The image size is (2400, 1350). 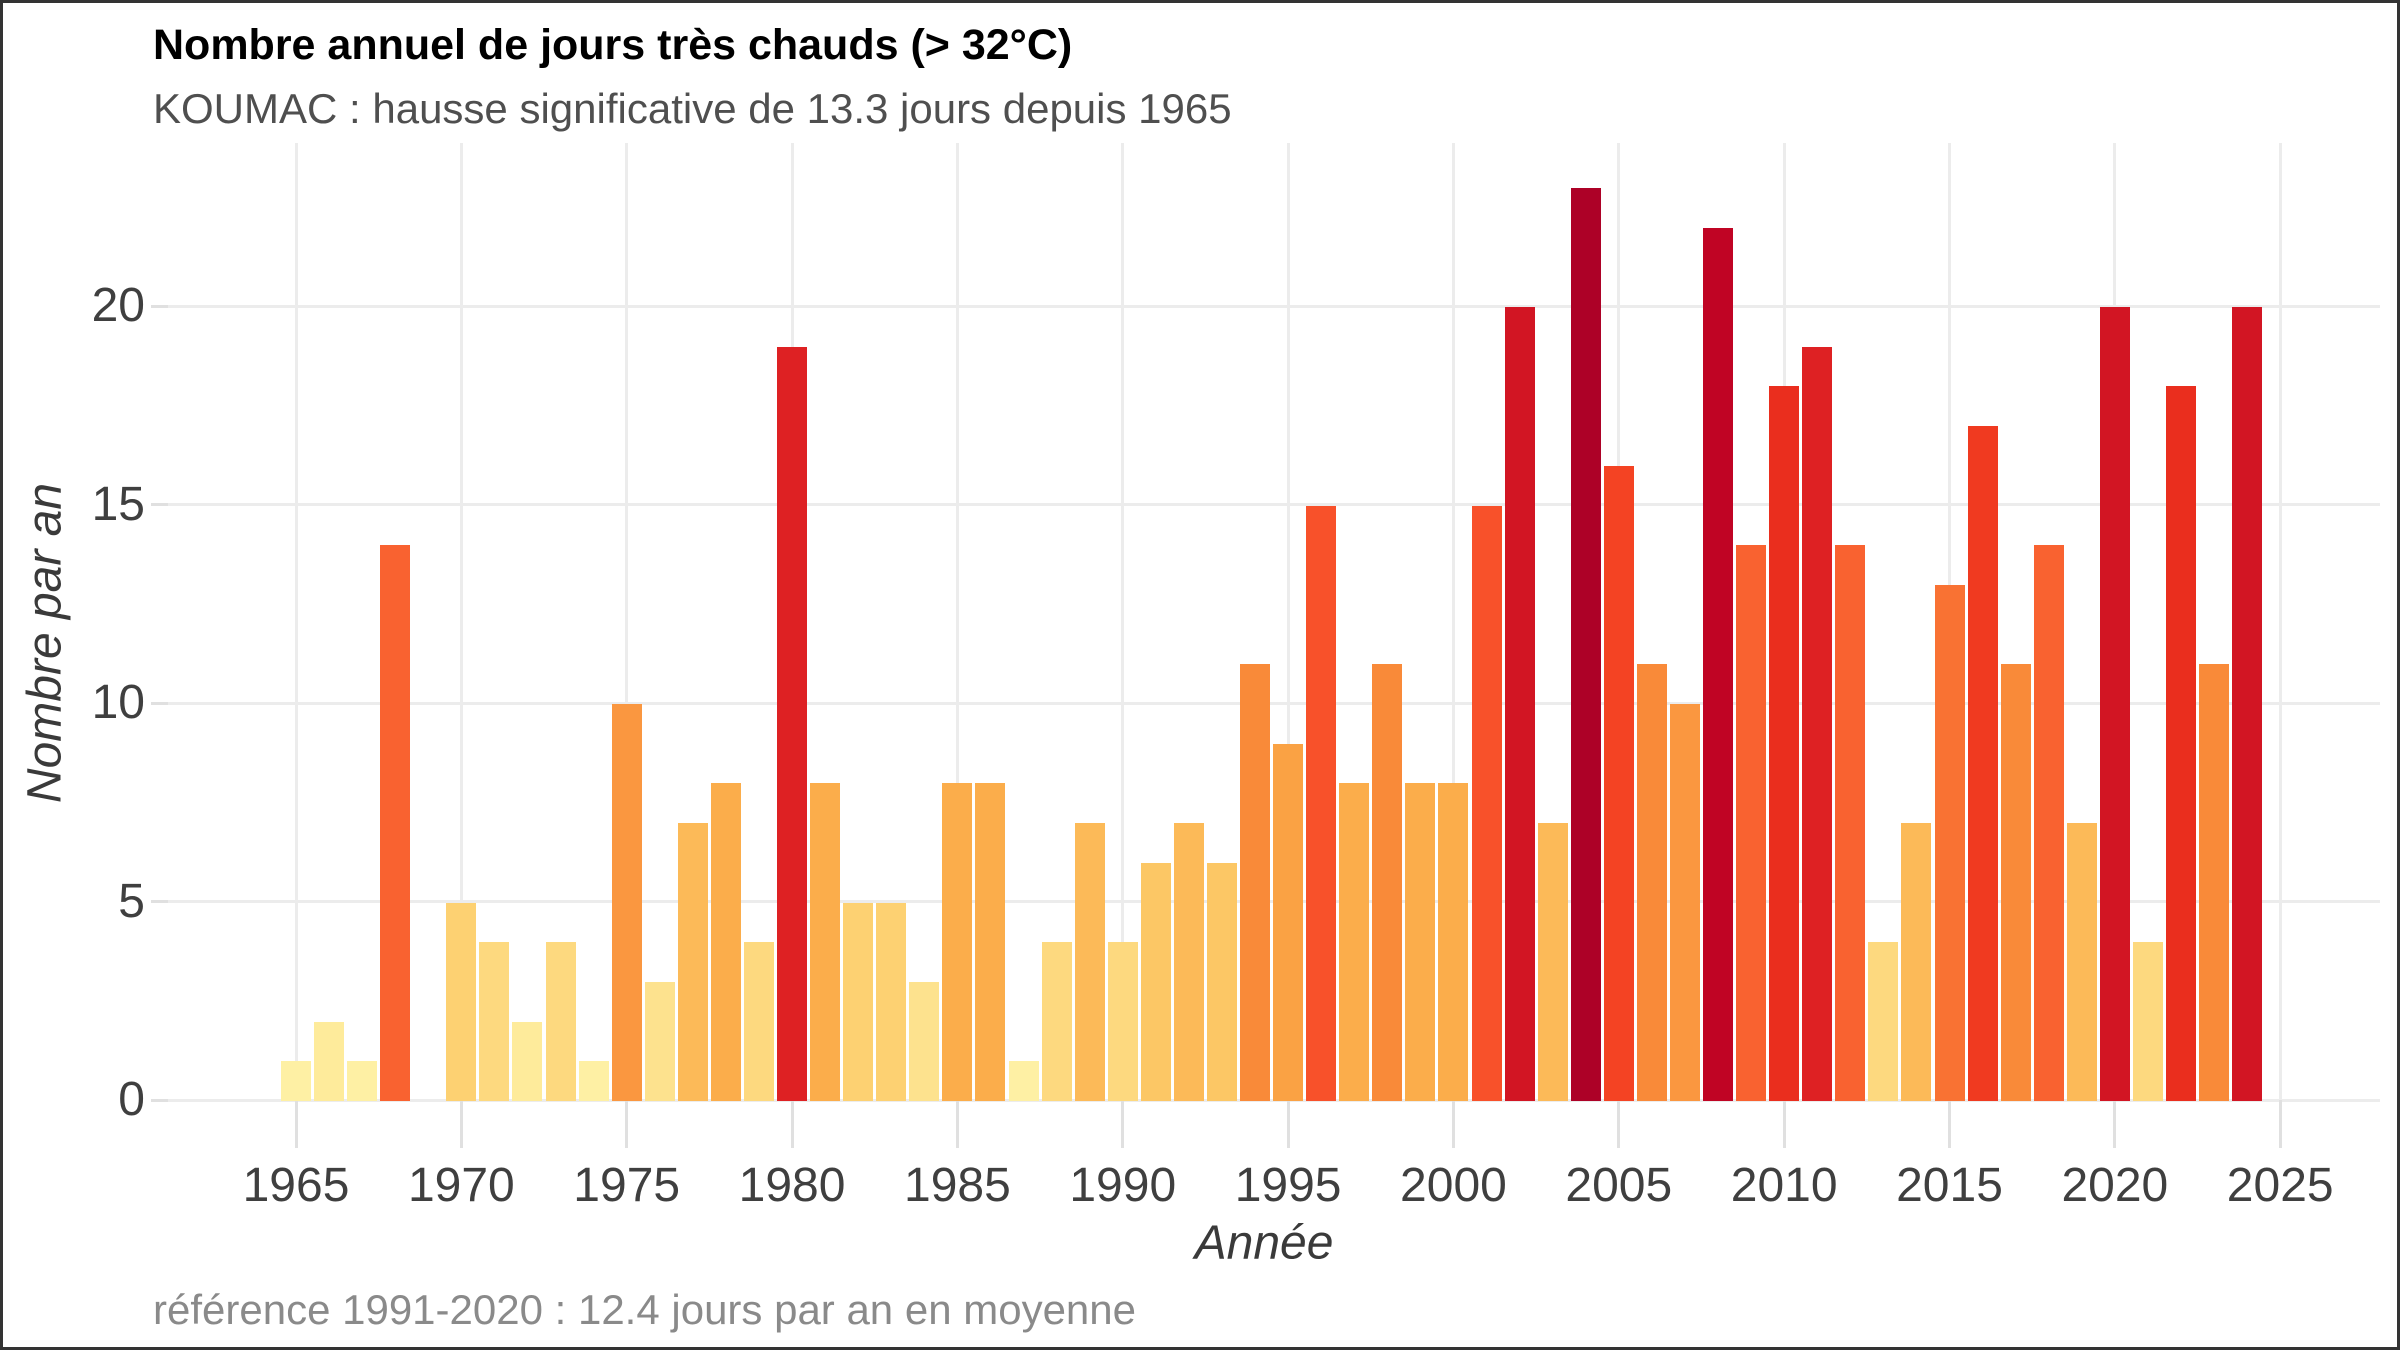 I want to click on x-axis-title: Année, so click(x=1264, y=1243).